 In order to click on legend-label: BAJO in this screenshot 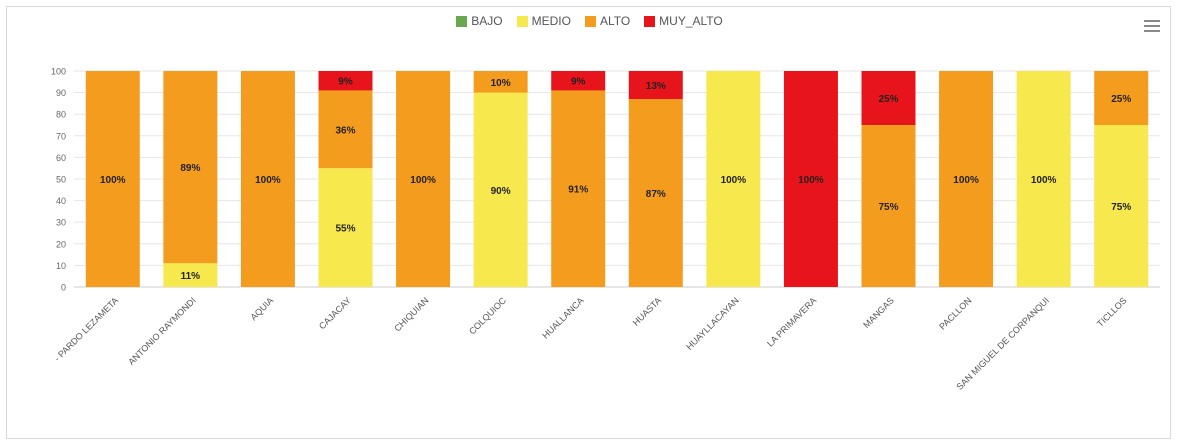, I will do `click(487, 21)`.